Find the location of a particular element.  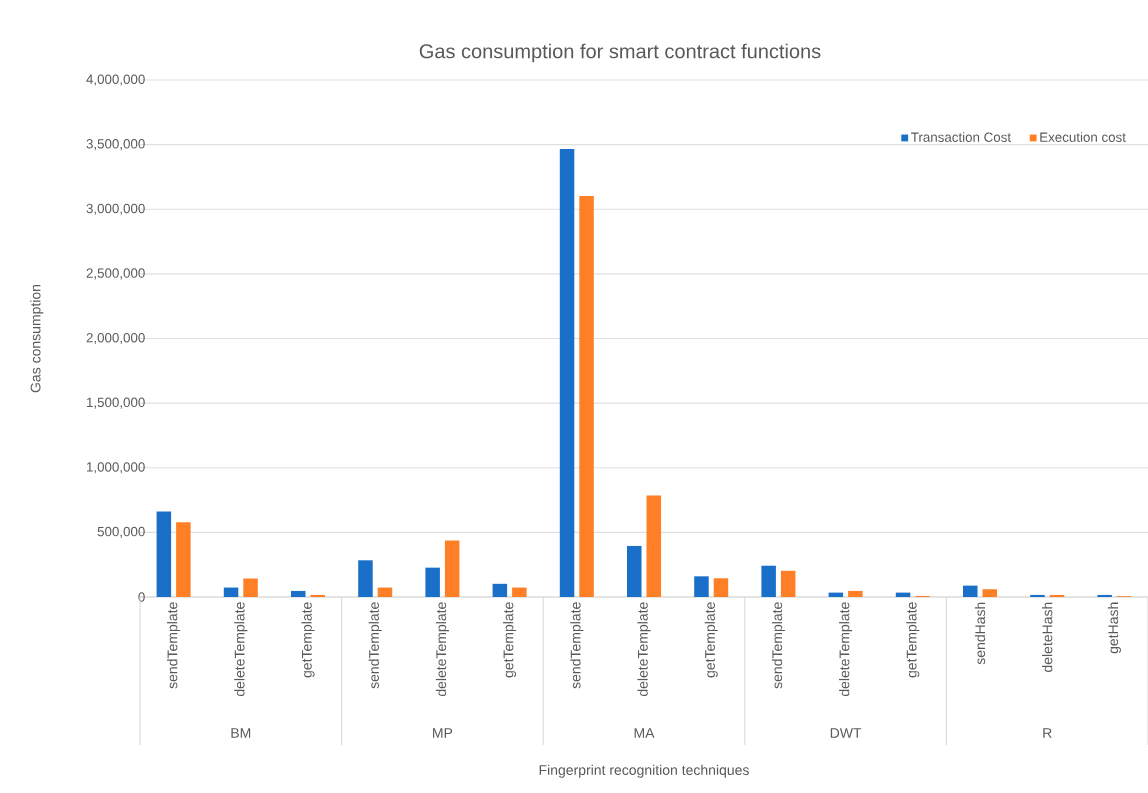

x-tick-label: sendHash is located at coordinates (980, 633).